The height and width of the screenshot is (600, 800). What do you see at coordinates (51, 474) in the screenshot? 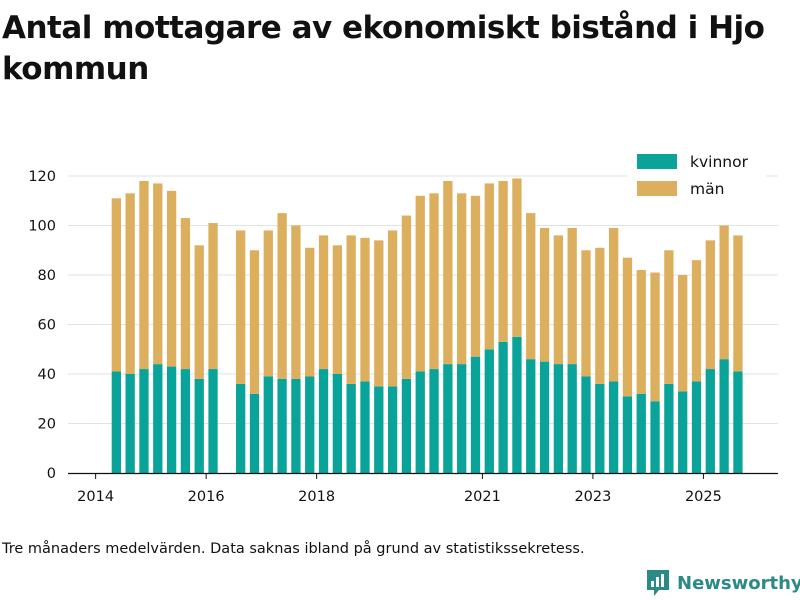
I see `y-tick-label: 0` at bounding box center [51, 474].